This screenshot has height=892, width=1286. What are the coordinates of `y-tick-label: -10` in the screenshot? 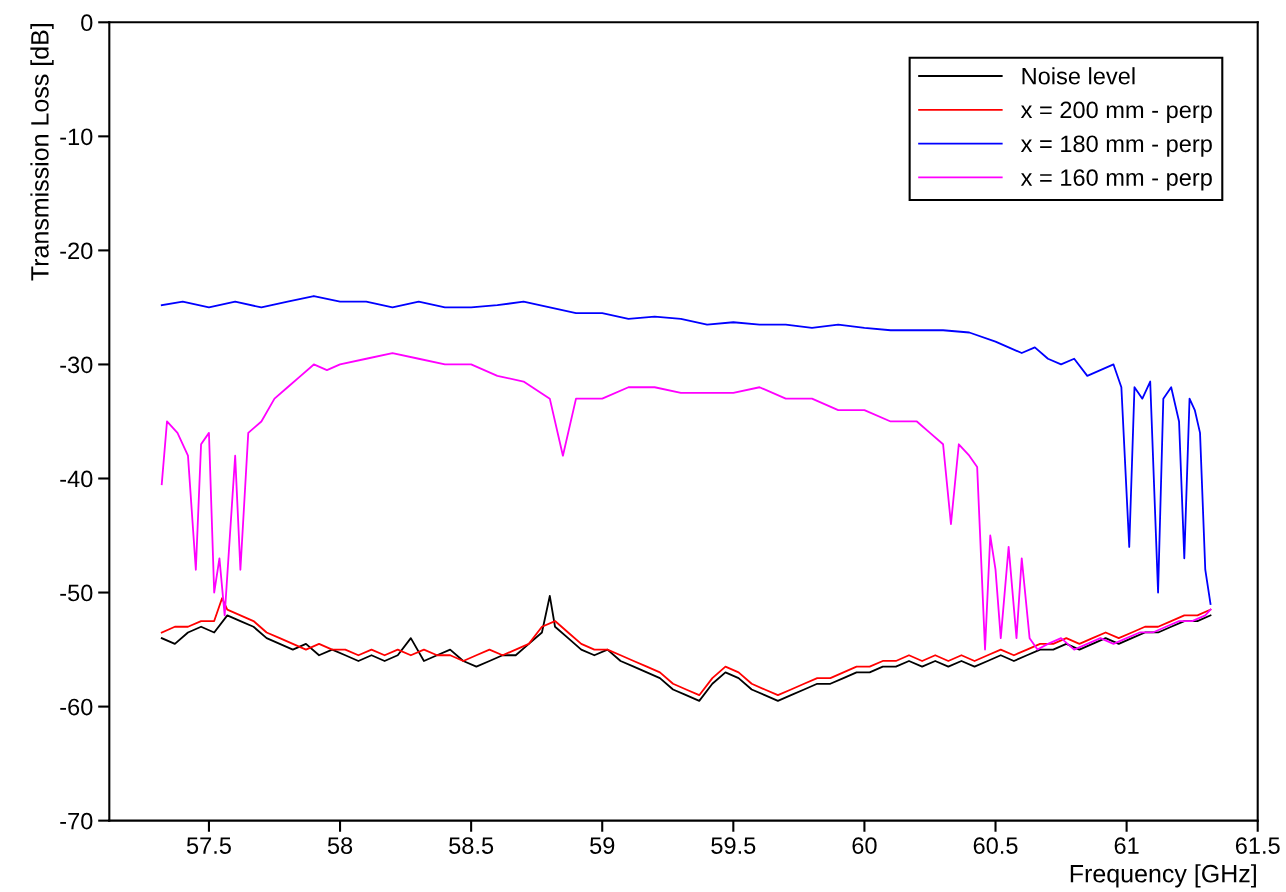 It's located at (76, 137).